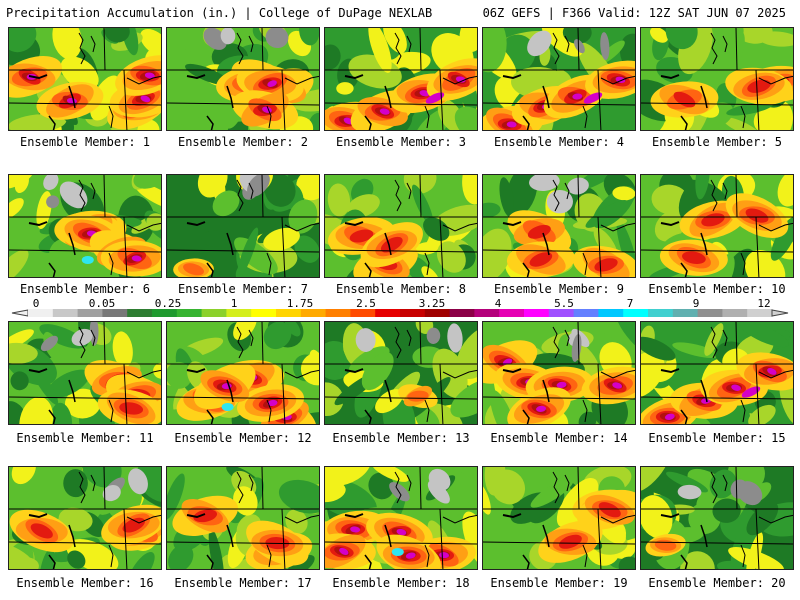 The height and width of the screenshot is (600, 800). I want to click on ensemble-member-label: Ensemble Member: 16, so click(85, 583).